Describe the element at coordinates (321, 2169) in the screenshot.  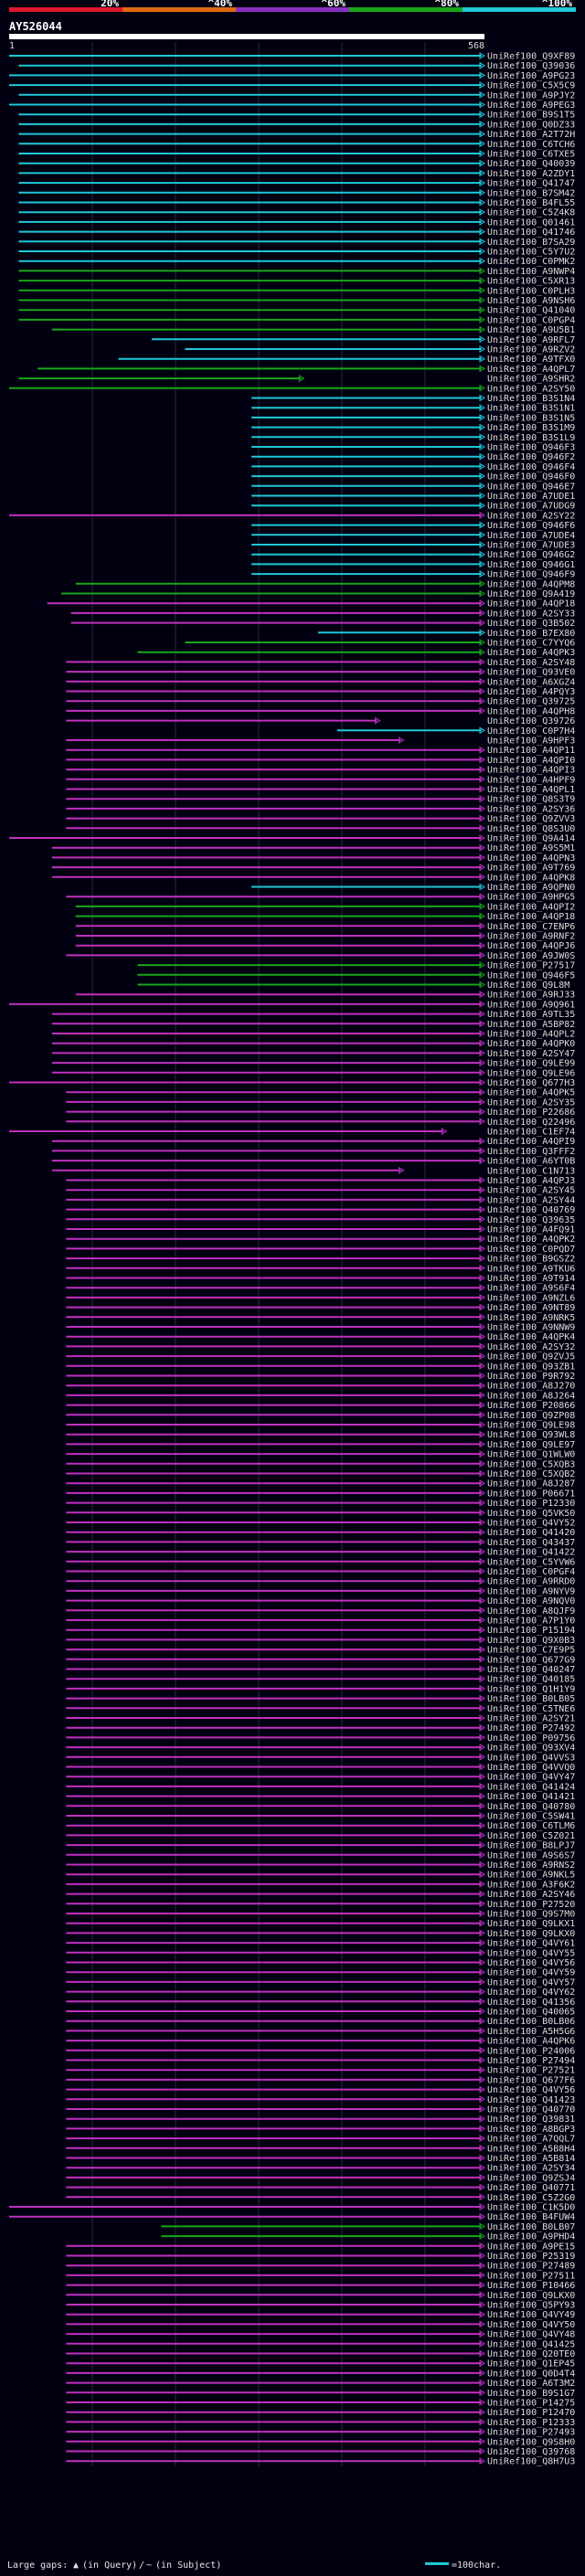
I see `hit-row: UniRef100_A2SY34` at that location.